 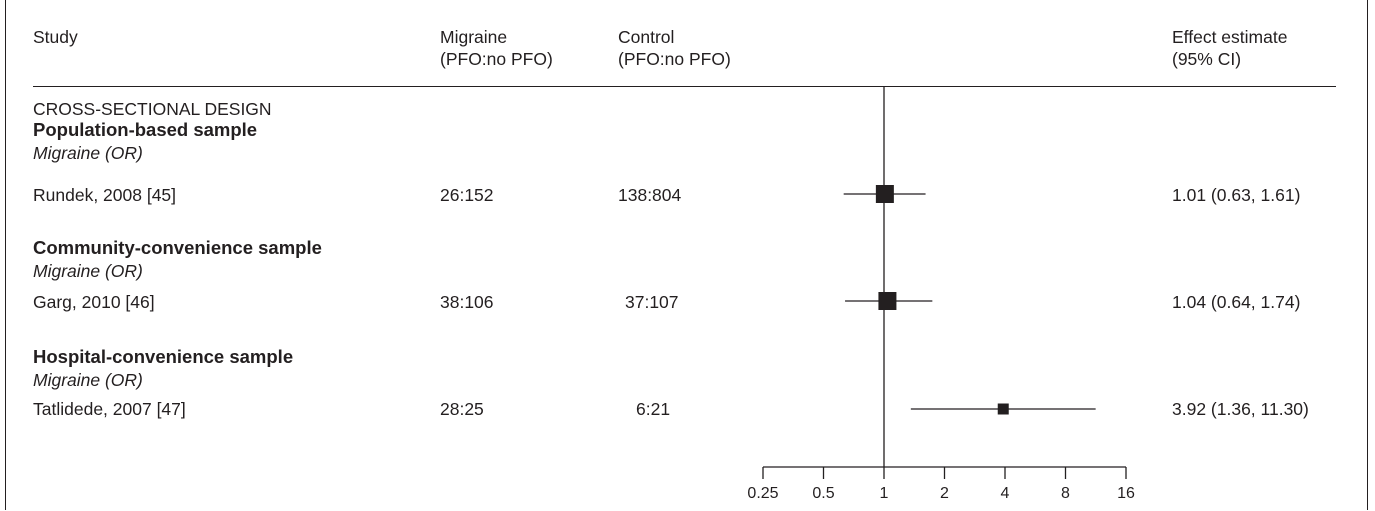 What do you see at coordinates (55, 37) in the screenshot?
I see `header-study: Study` at bounding box center [55, 37].